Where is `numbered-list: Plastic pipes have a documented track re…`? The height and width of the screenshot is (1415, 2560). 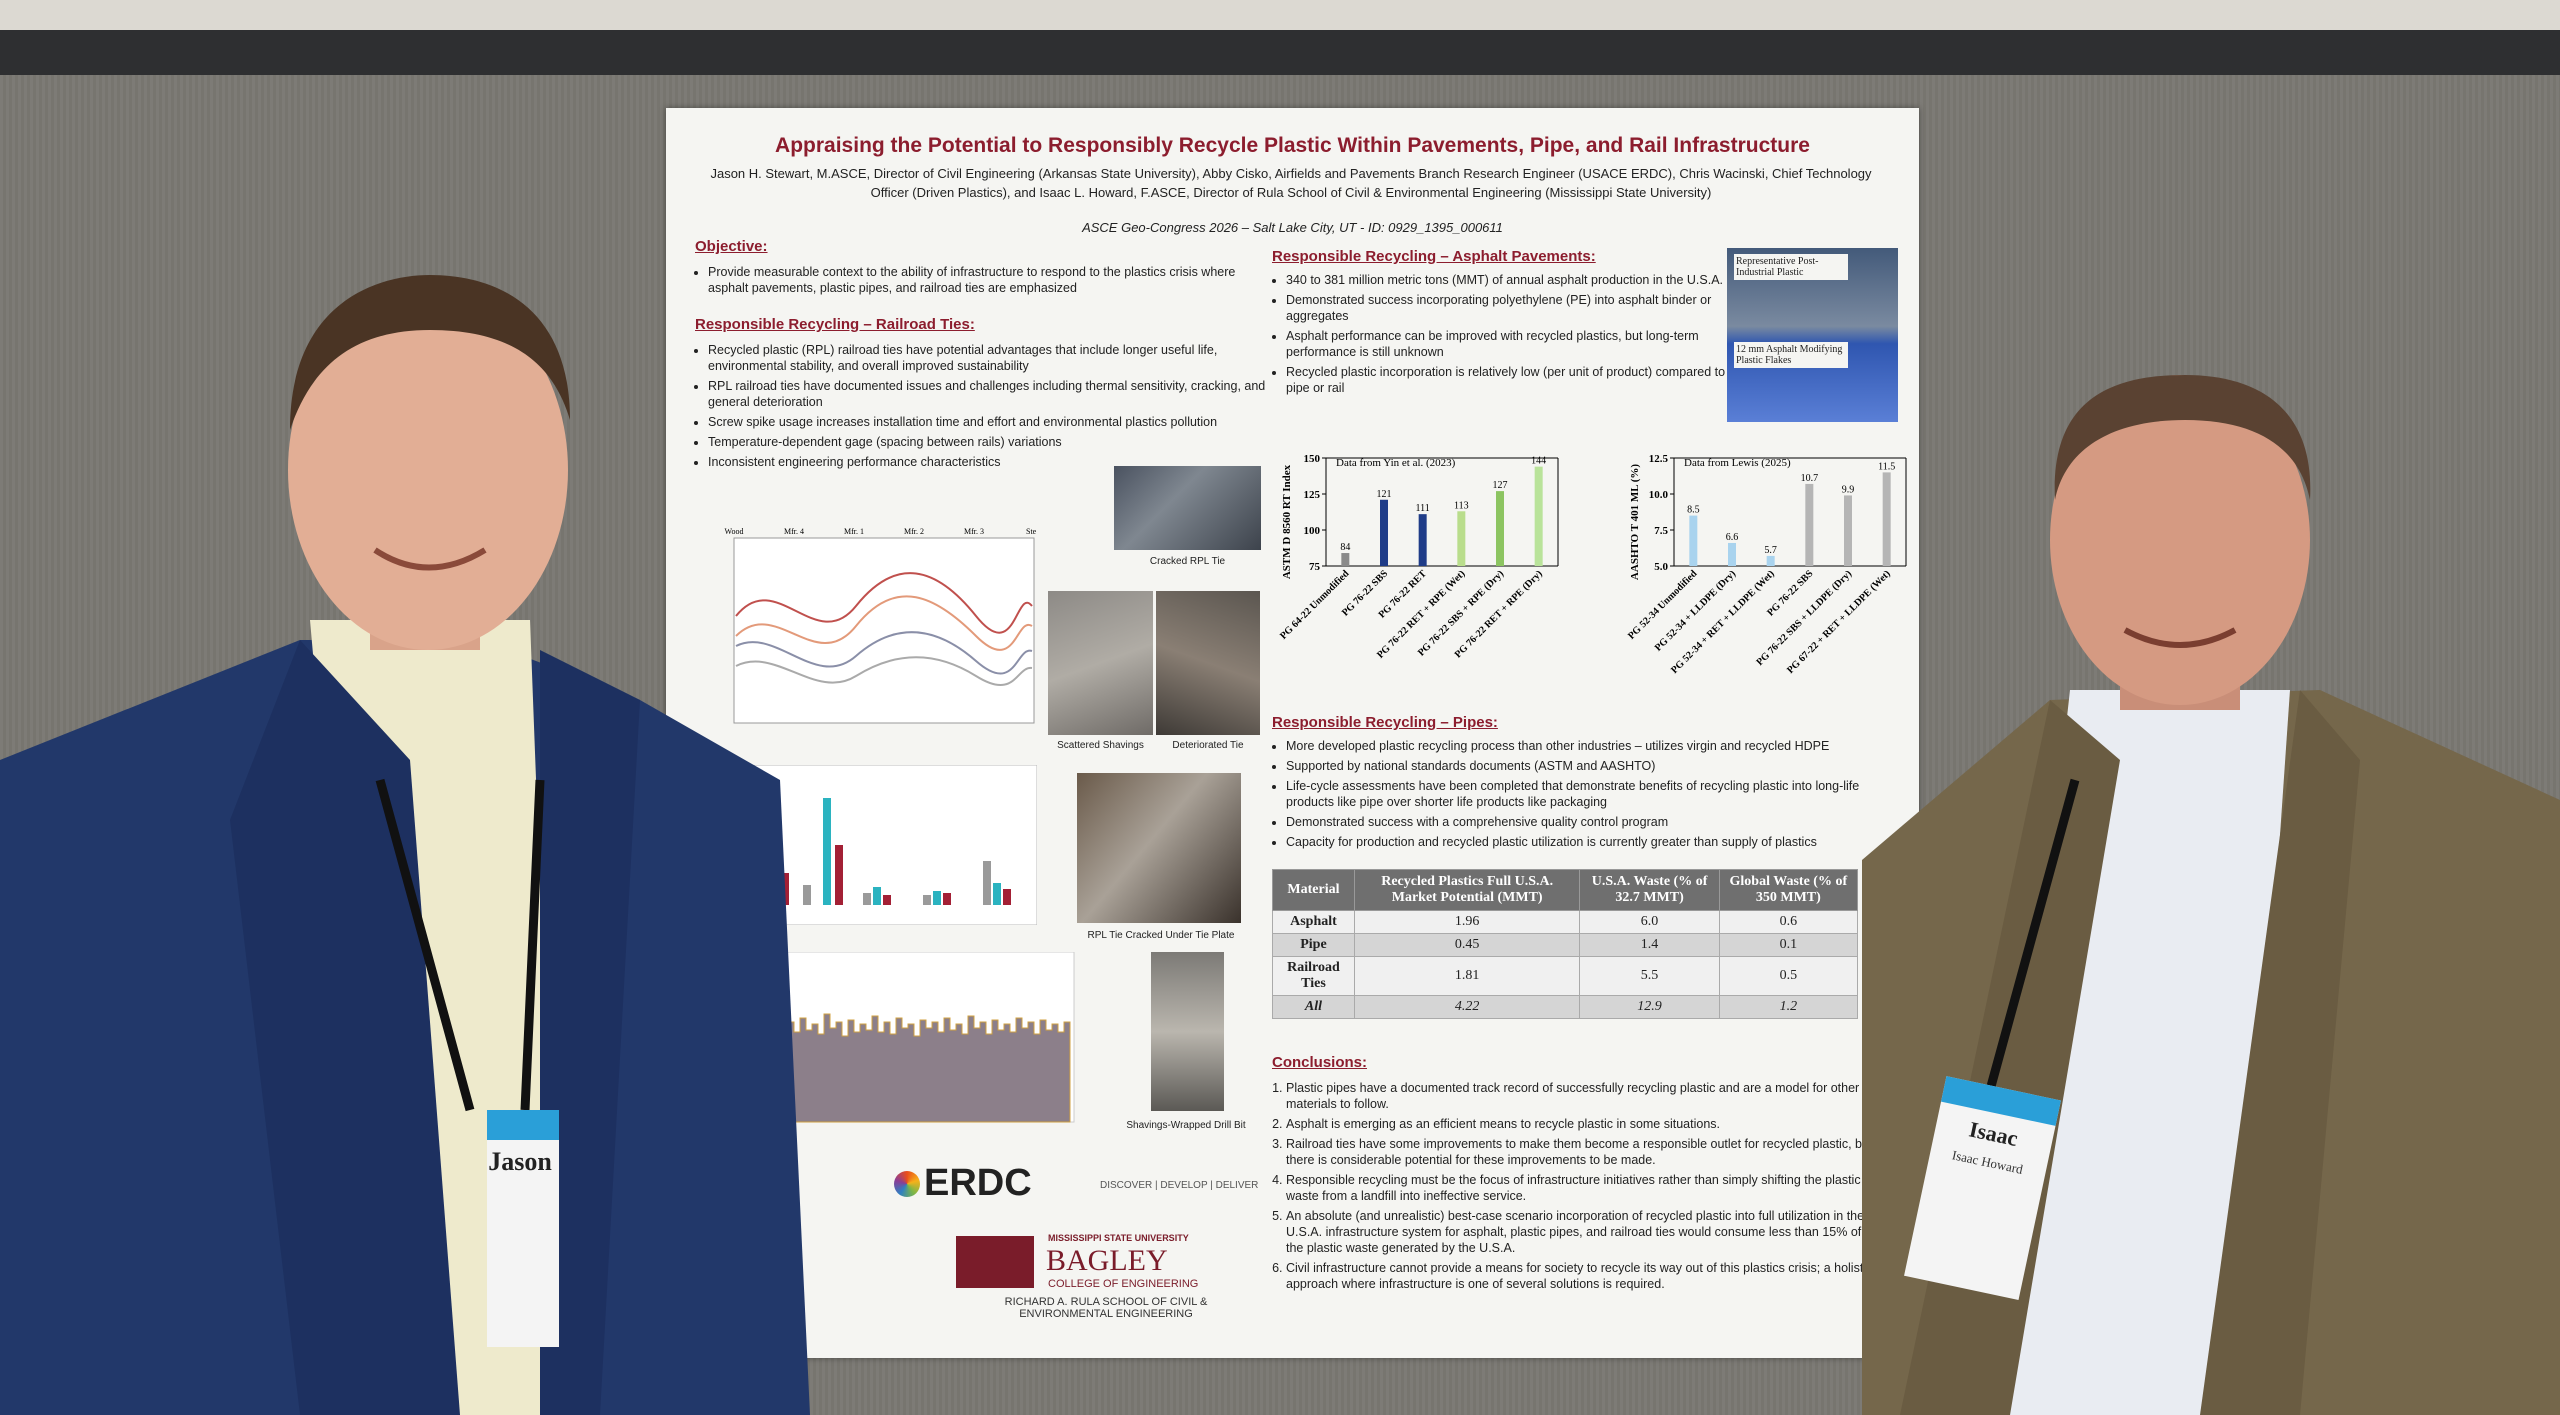
numbered-list: Plastic pipes have a documented track re… is located at coordinates (1570, 1188).